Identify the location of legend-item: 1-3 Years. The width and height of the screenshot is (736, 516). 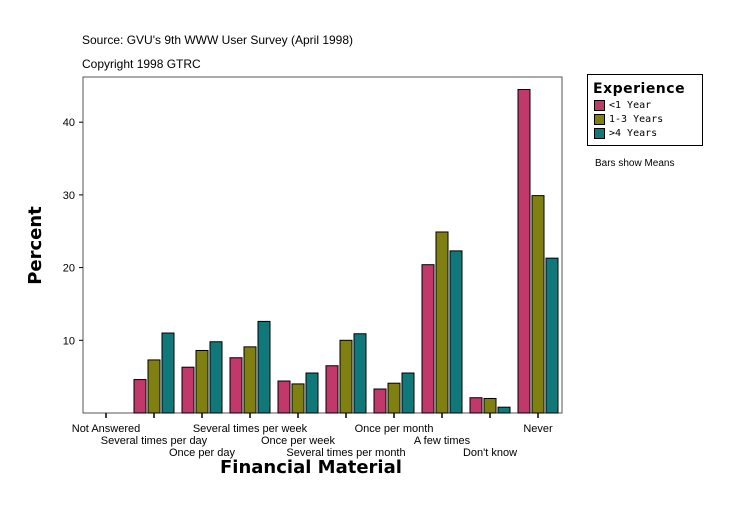
(628, 119).